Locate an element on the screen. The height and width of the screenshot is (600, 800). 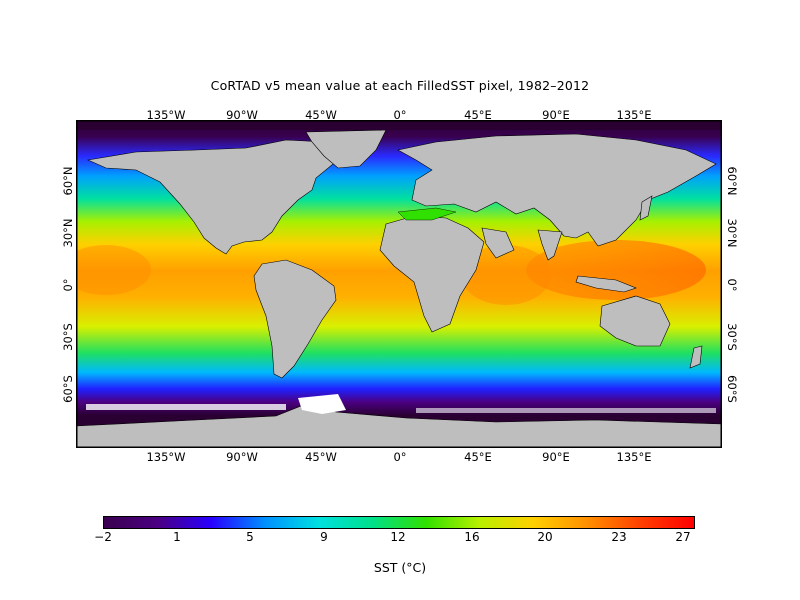
indo-pacific-warm-pool is located at coordinates (616, 270).